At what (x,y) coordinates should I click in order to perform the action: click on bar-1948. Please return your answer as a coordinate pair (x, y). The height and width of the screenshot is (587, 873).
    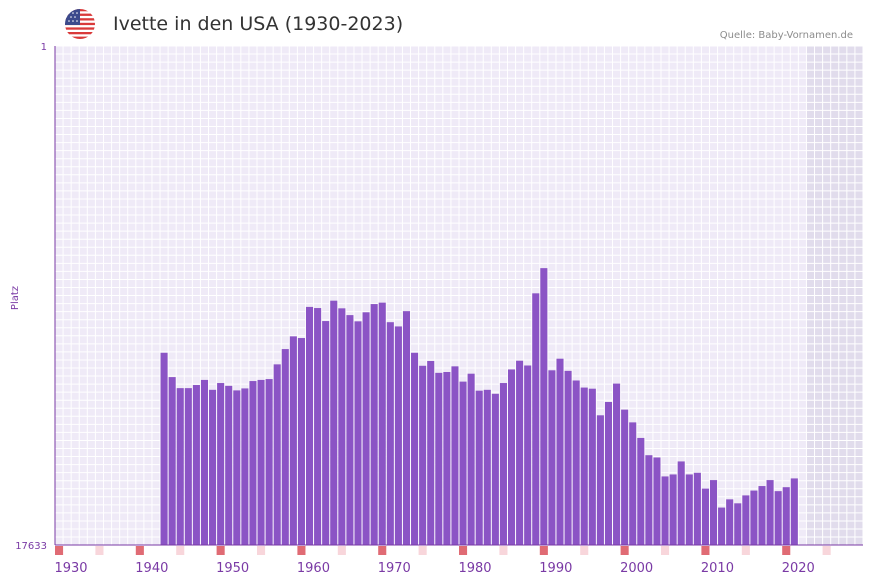
    Looking at the image, I should click on (204, 462).